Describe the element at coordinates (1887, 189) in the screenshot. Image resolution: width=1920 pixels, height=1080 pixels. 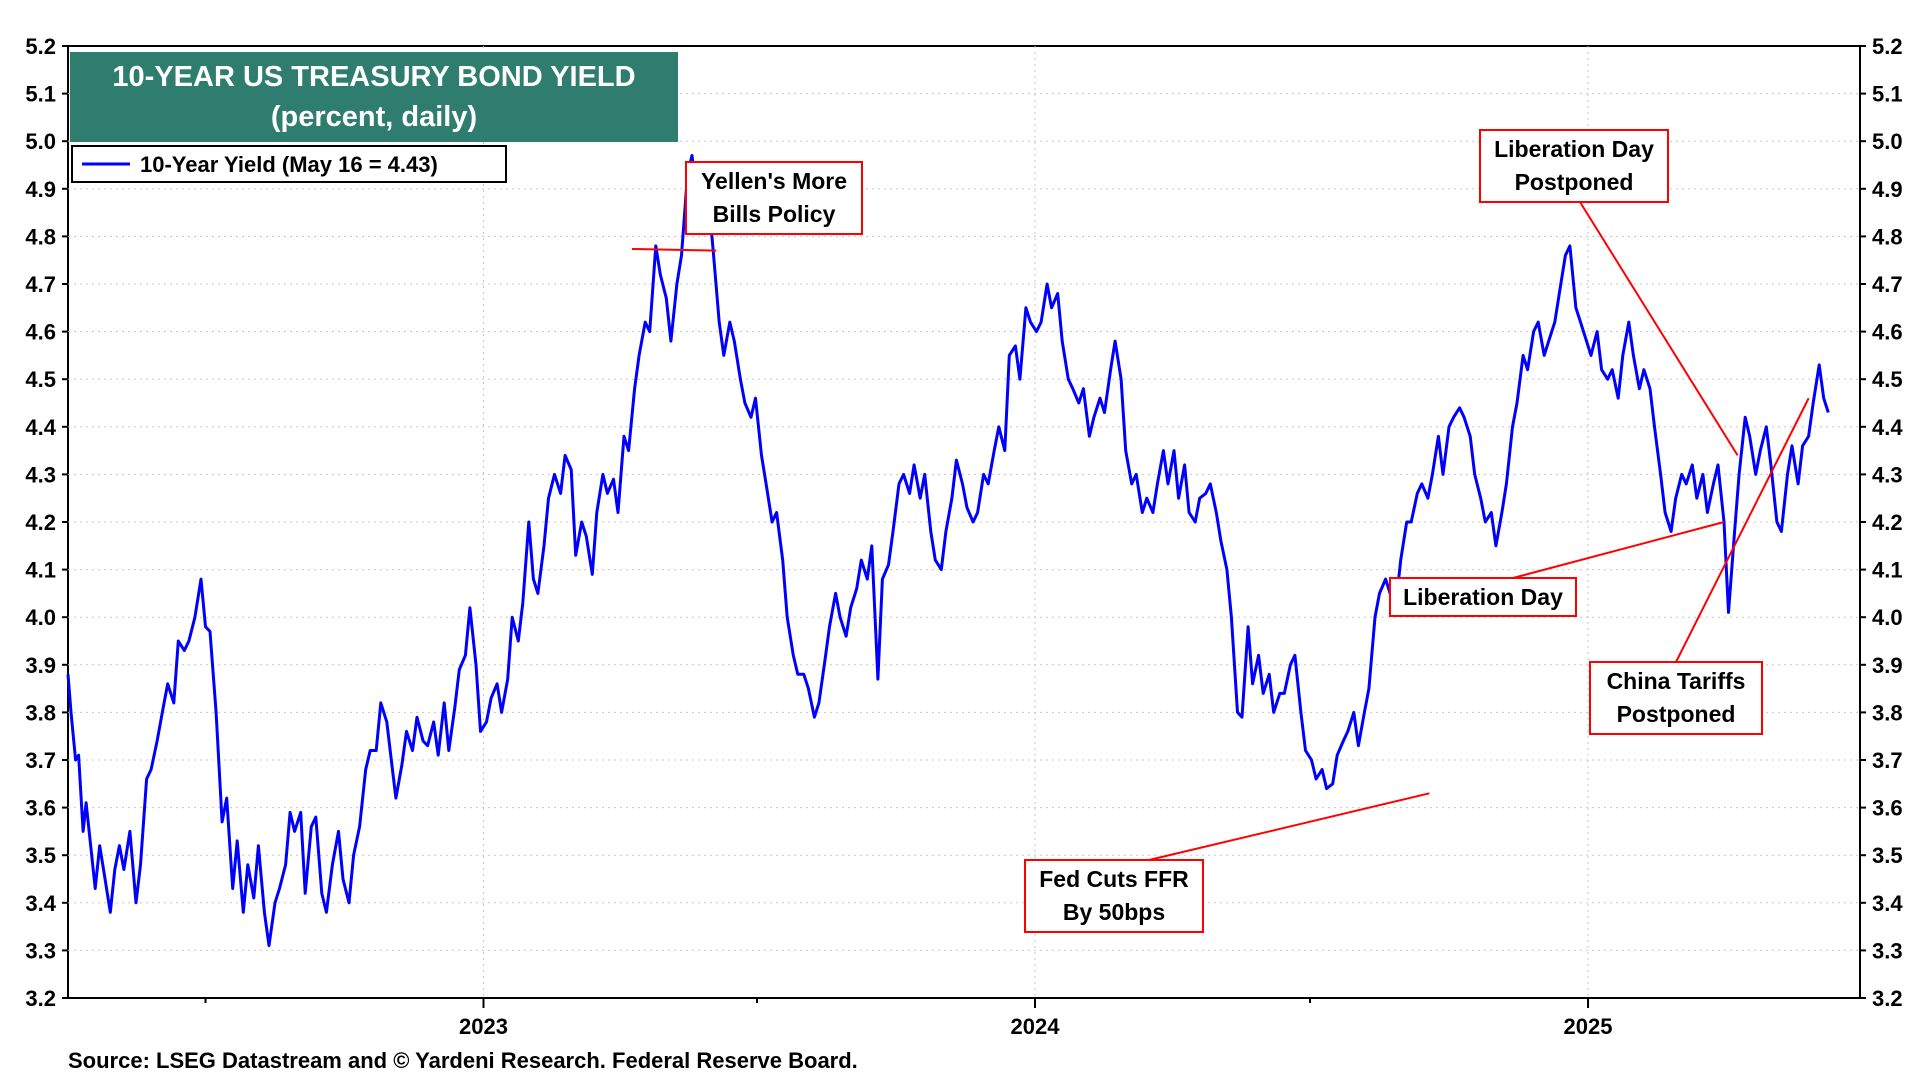
I see `y-tick-label-right: 4.9` at that location.